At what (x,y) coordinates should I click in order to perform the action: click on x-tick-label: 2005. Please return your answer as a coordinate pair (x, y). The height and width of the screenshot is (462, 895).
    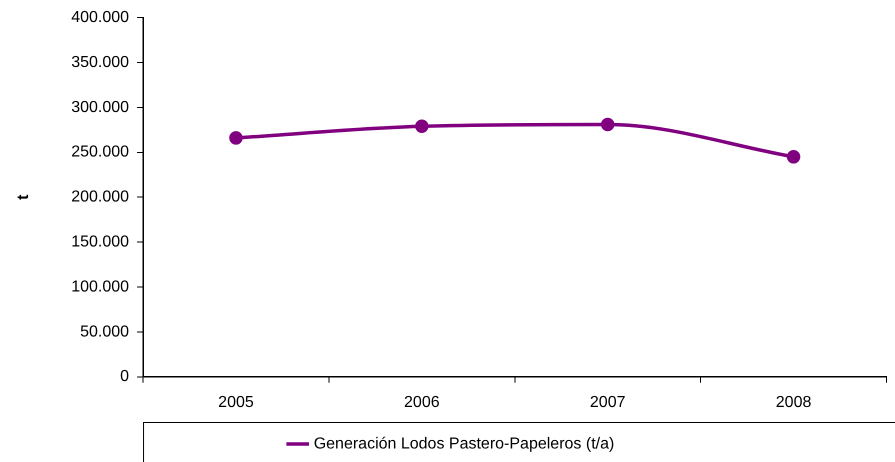
    Looking at the image, I should click on (236, 402).